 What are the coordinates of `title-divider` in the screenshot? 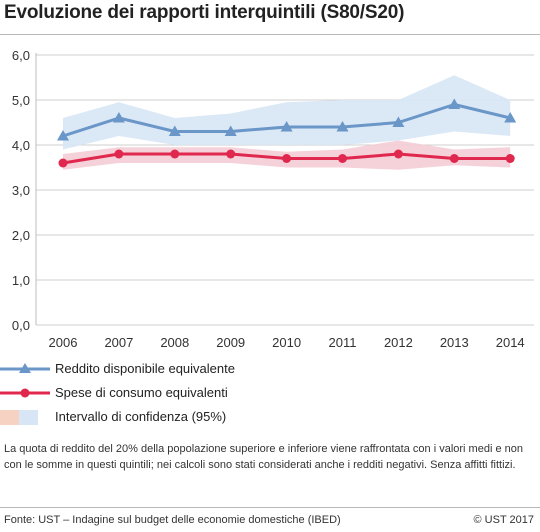 It's located at (270, 34).